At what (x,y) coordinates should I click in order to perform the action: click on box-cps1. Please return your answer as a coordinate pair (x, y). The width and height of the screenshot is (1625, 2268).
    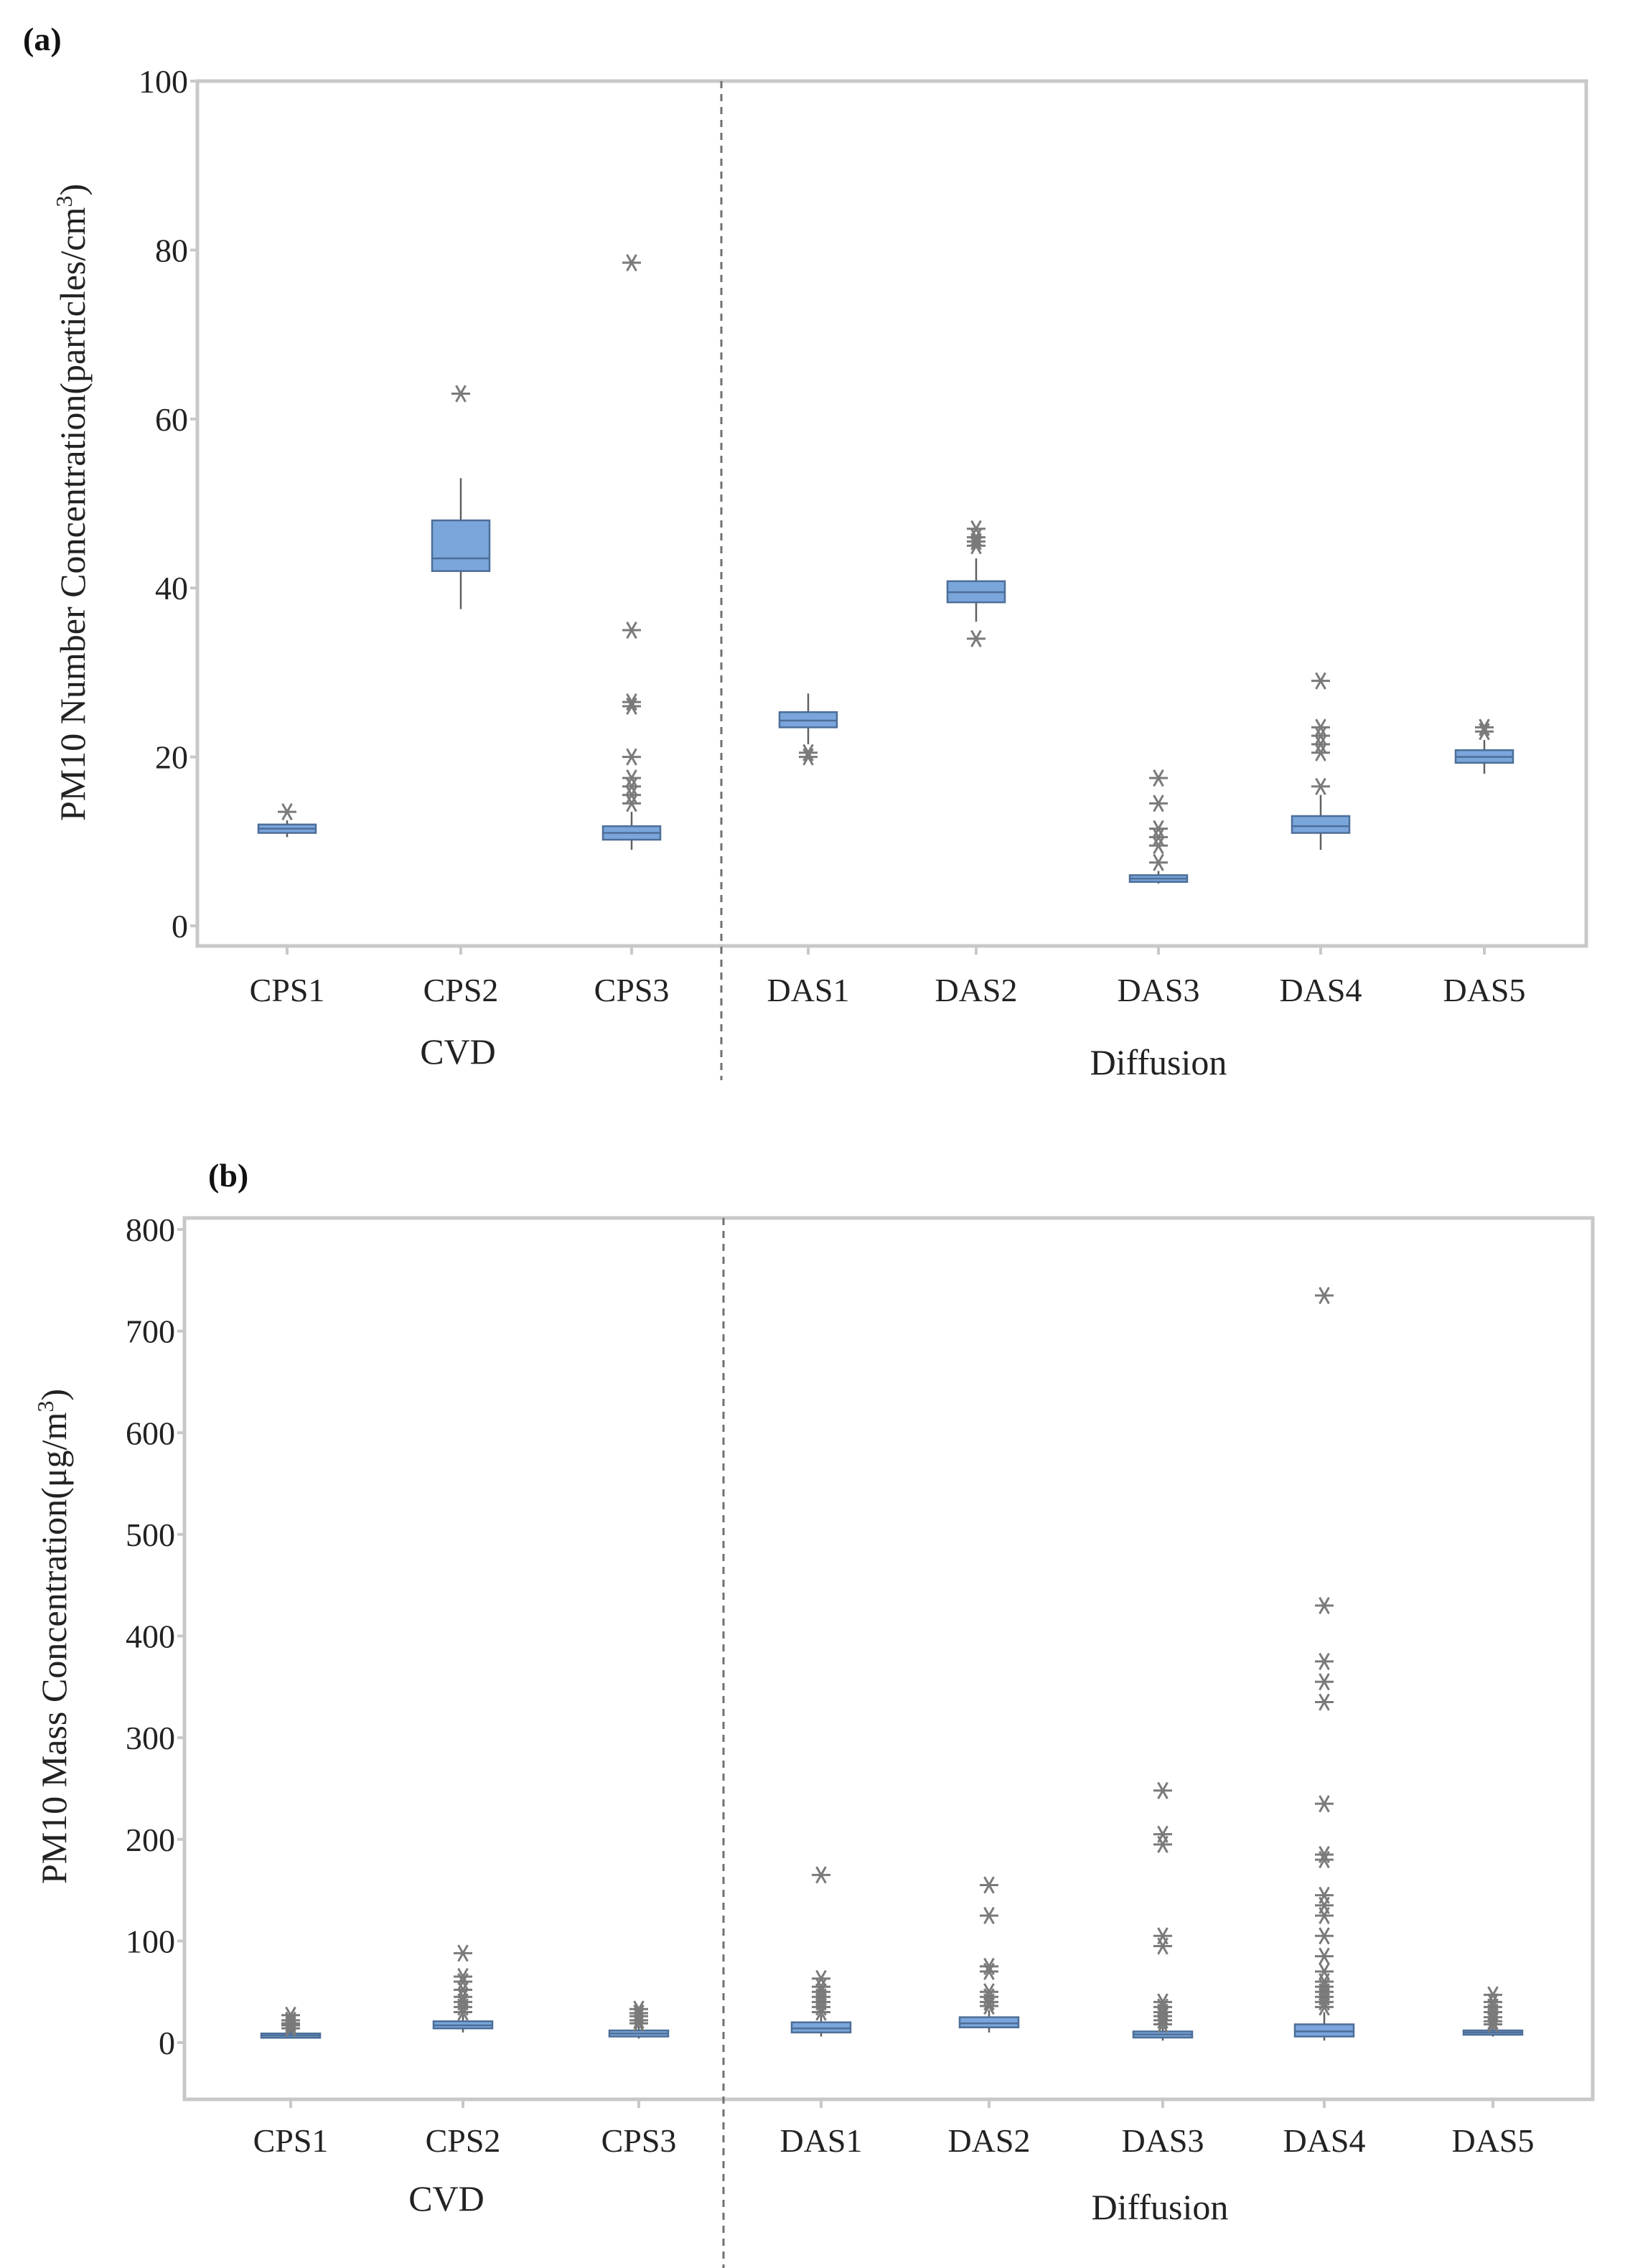
    Looking at the image, I should click on (287, 821).